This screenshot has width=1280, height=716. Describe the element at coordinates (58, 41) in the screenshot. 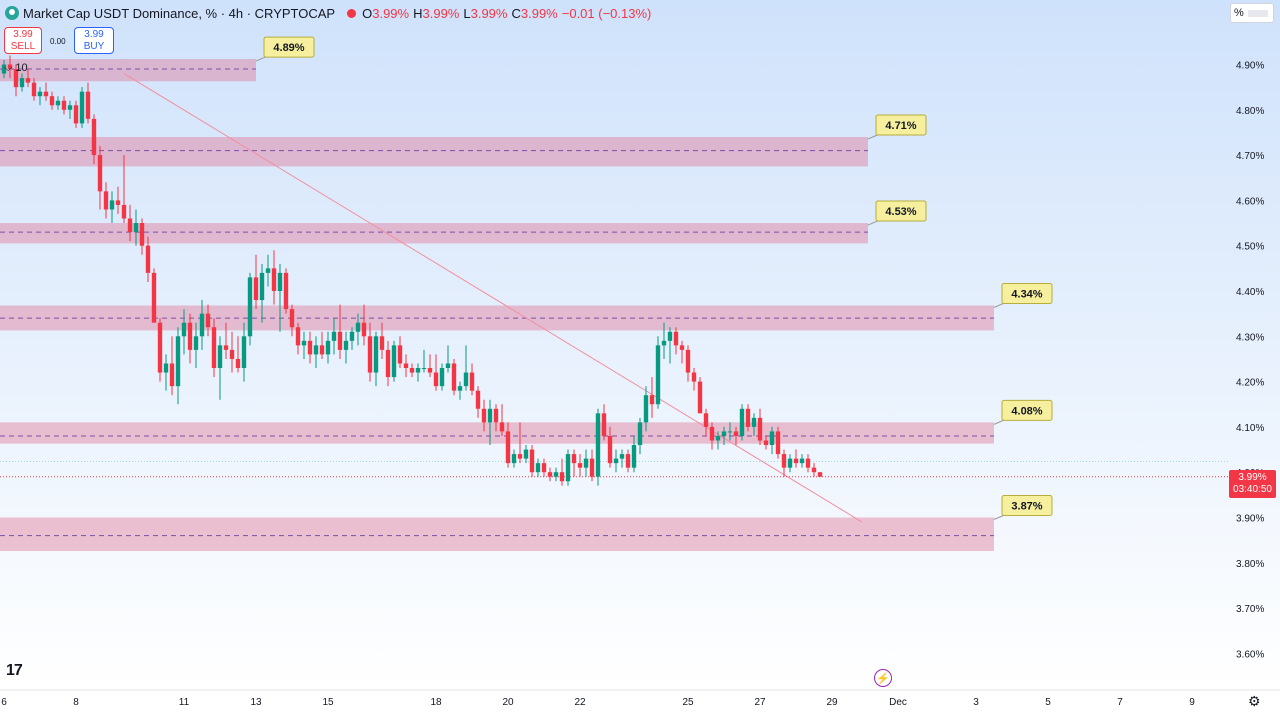

I see `spread-value: 0.00` at that location.